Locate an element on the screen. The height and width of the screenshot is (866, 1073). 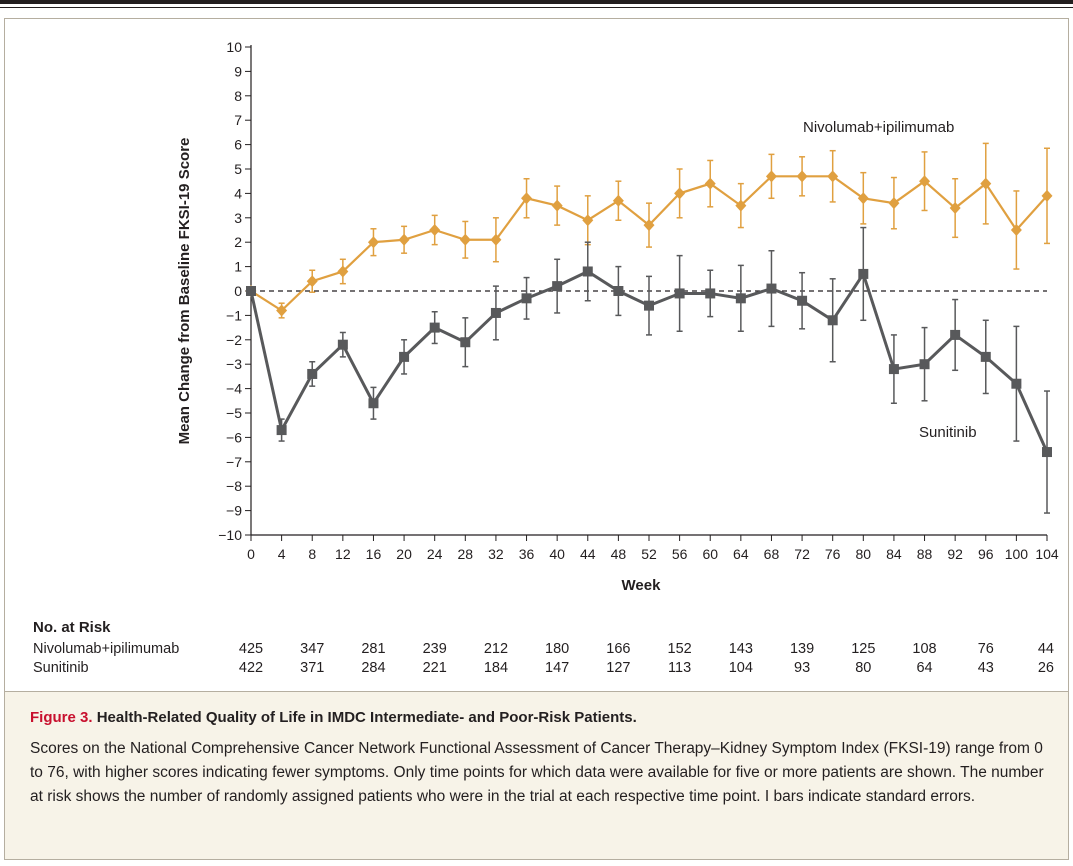
x-tick-label: 0 is located at coordinates (251, 554).